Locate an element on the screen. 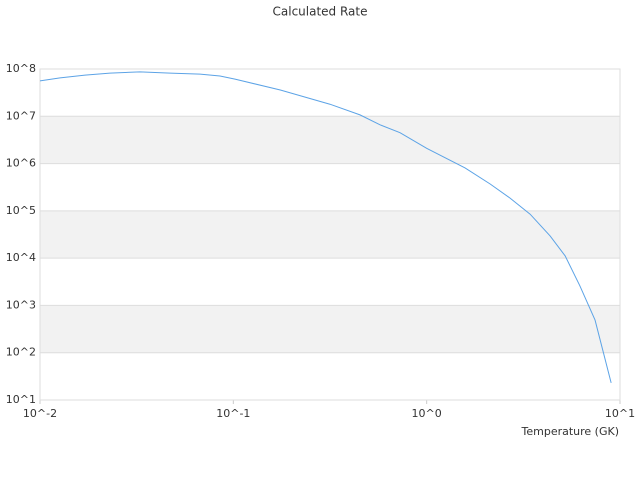  y-tick-label: 10^8 is located at coordinates (21, 68).